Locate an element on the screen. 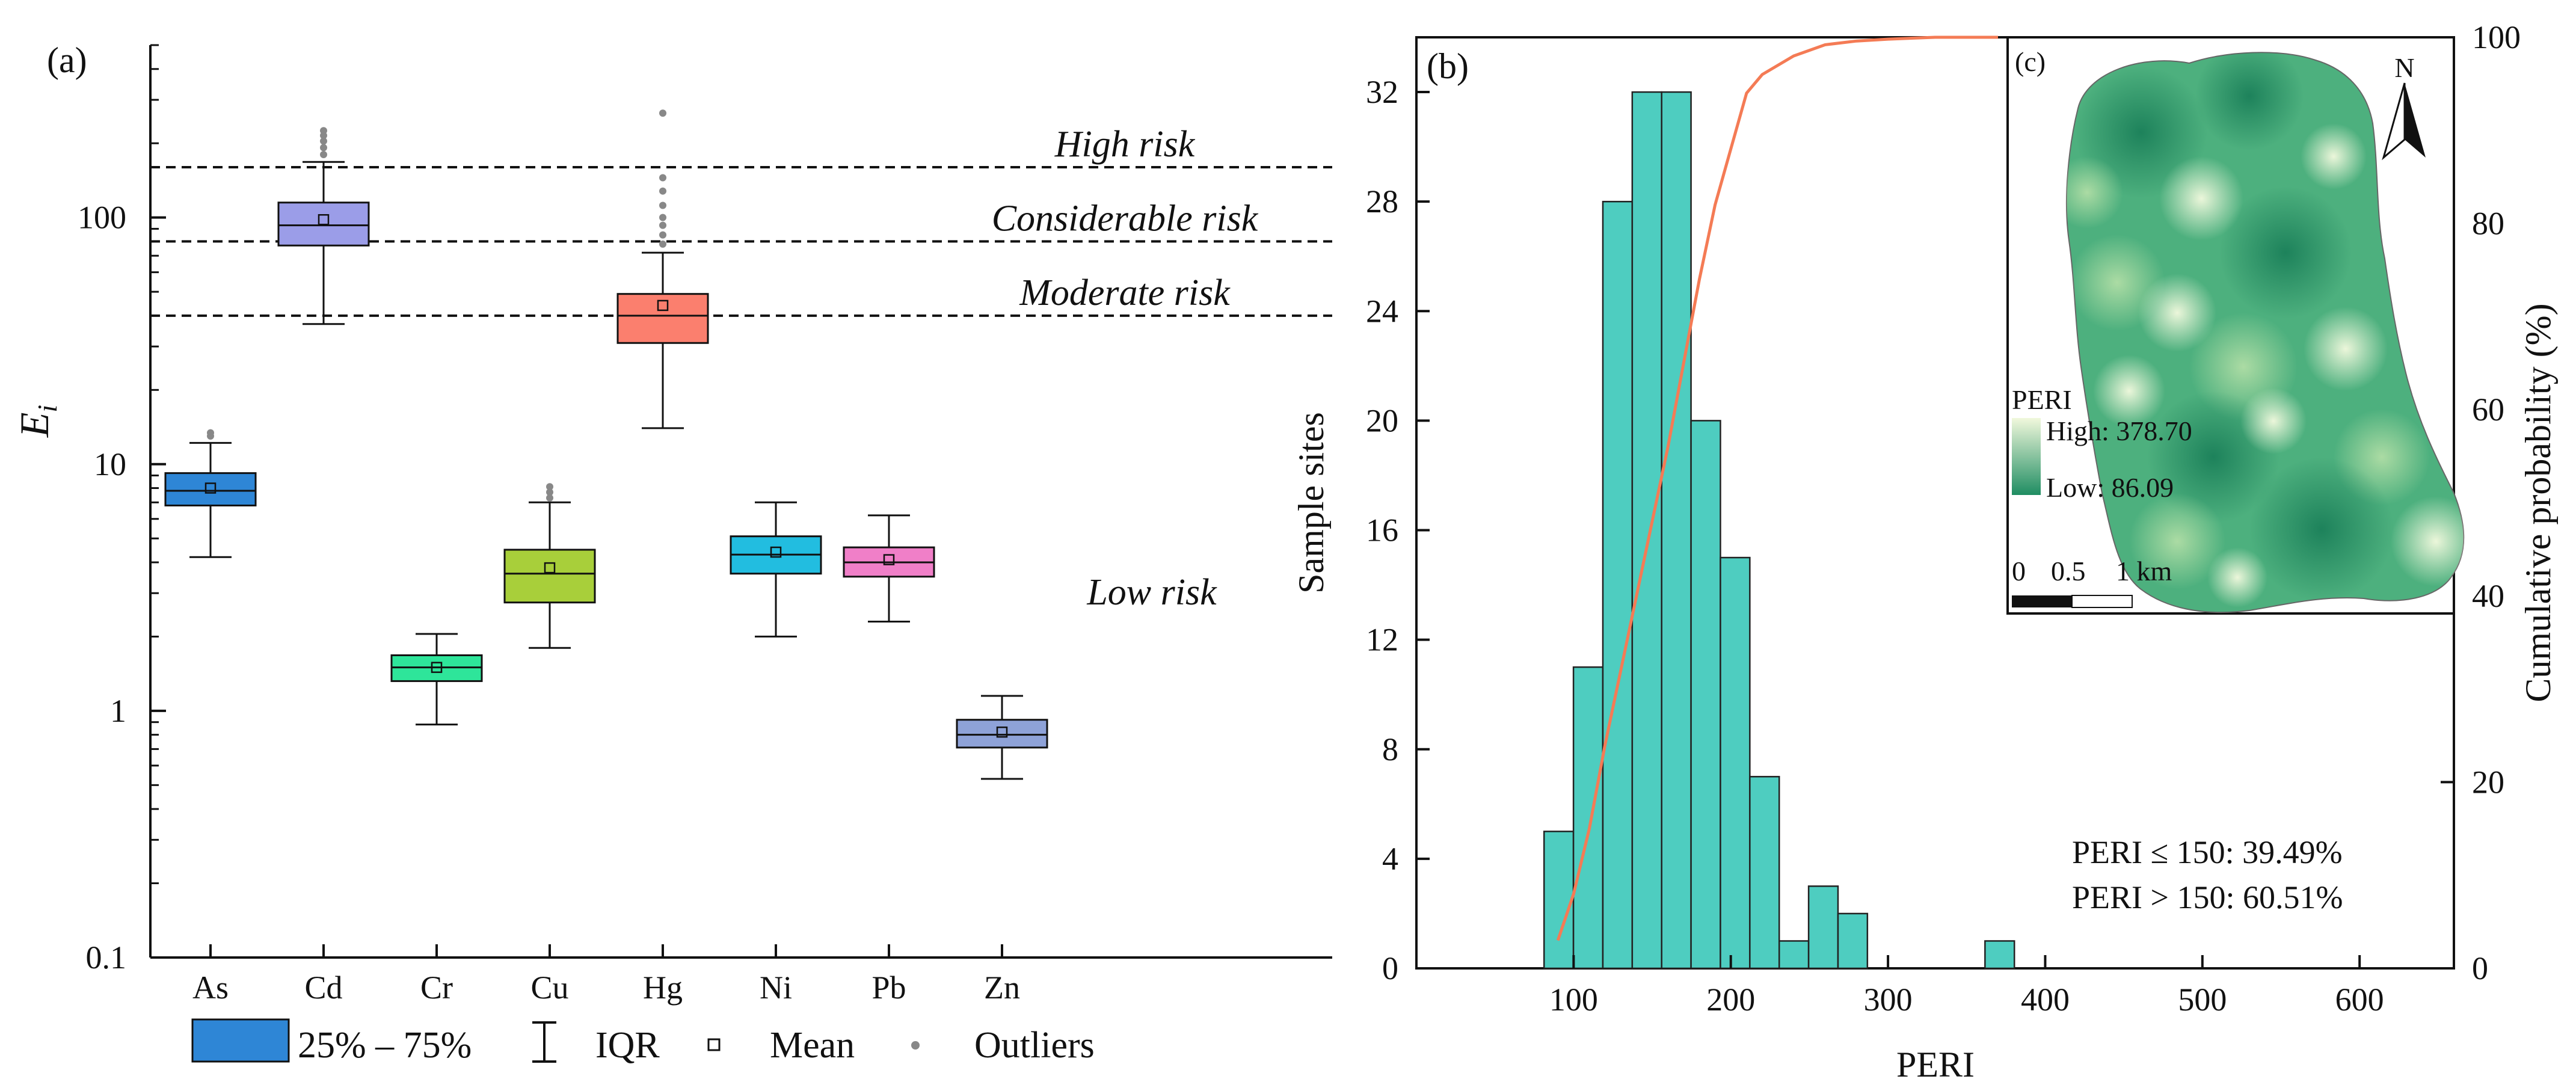 The width and height of the screenshot is (2576, 1079). y-axis-label: Sample sites is located at coordinates (1311, 503).